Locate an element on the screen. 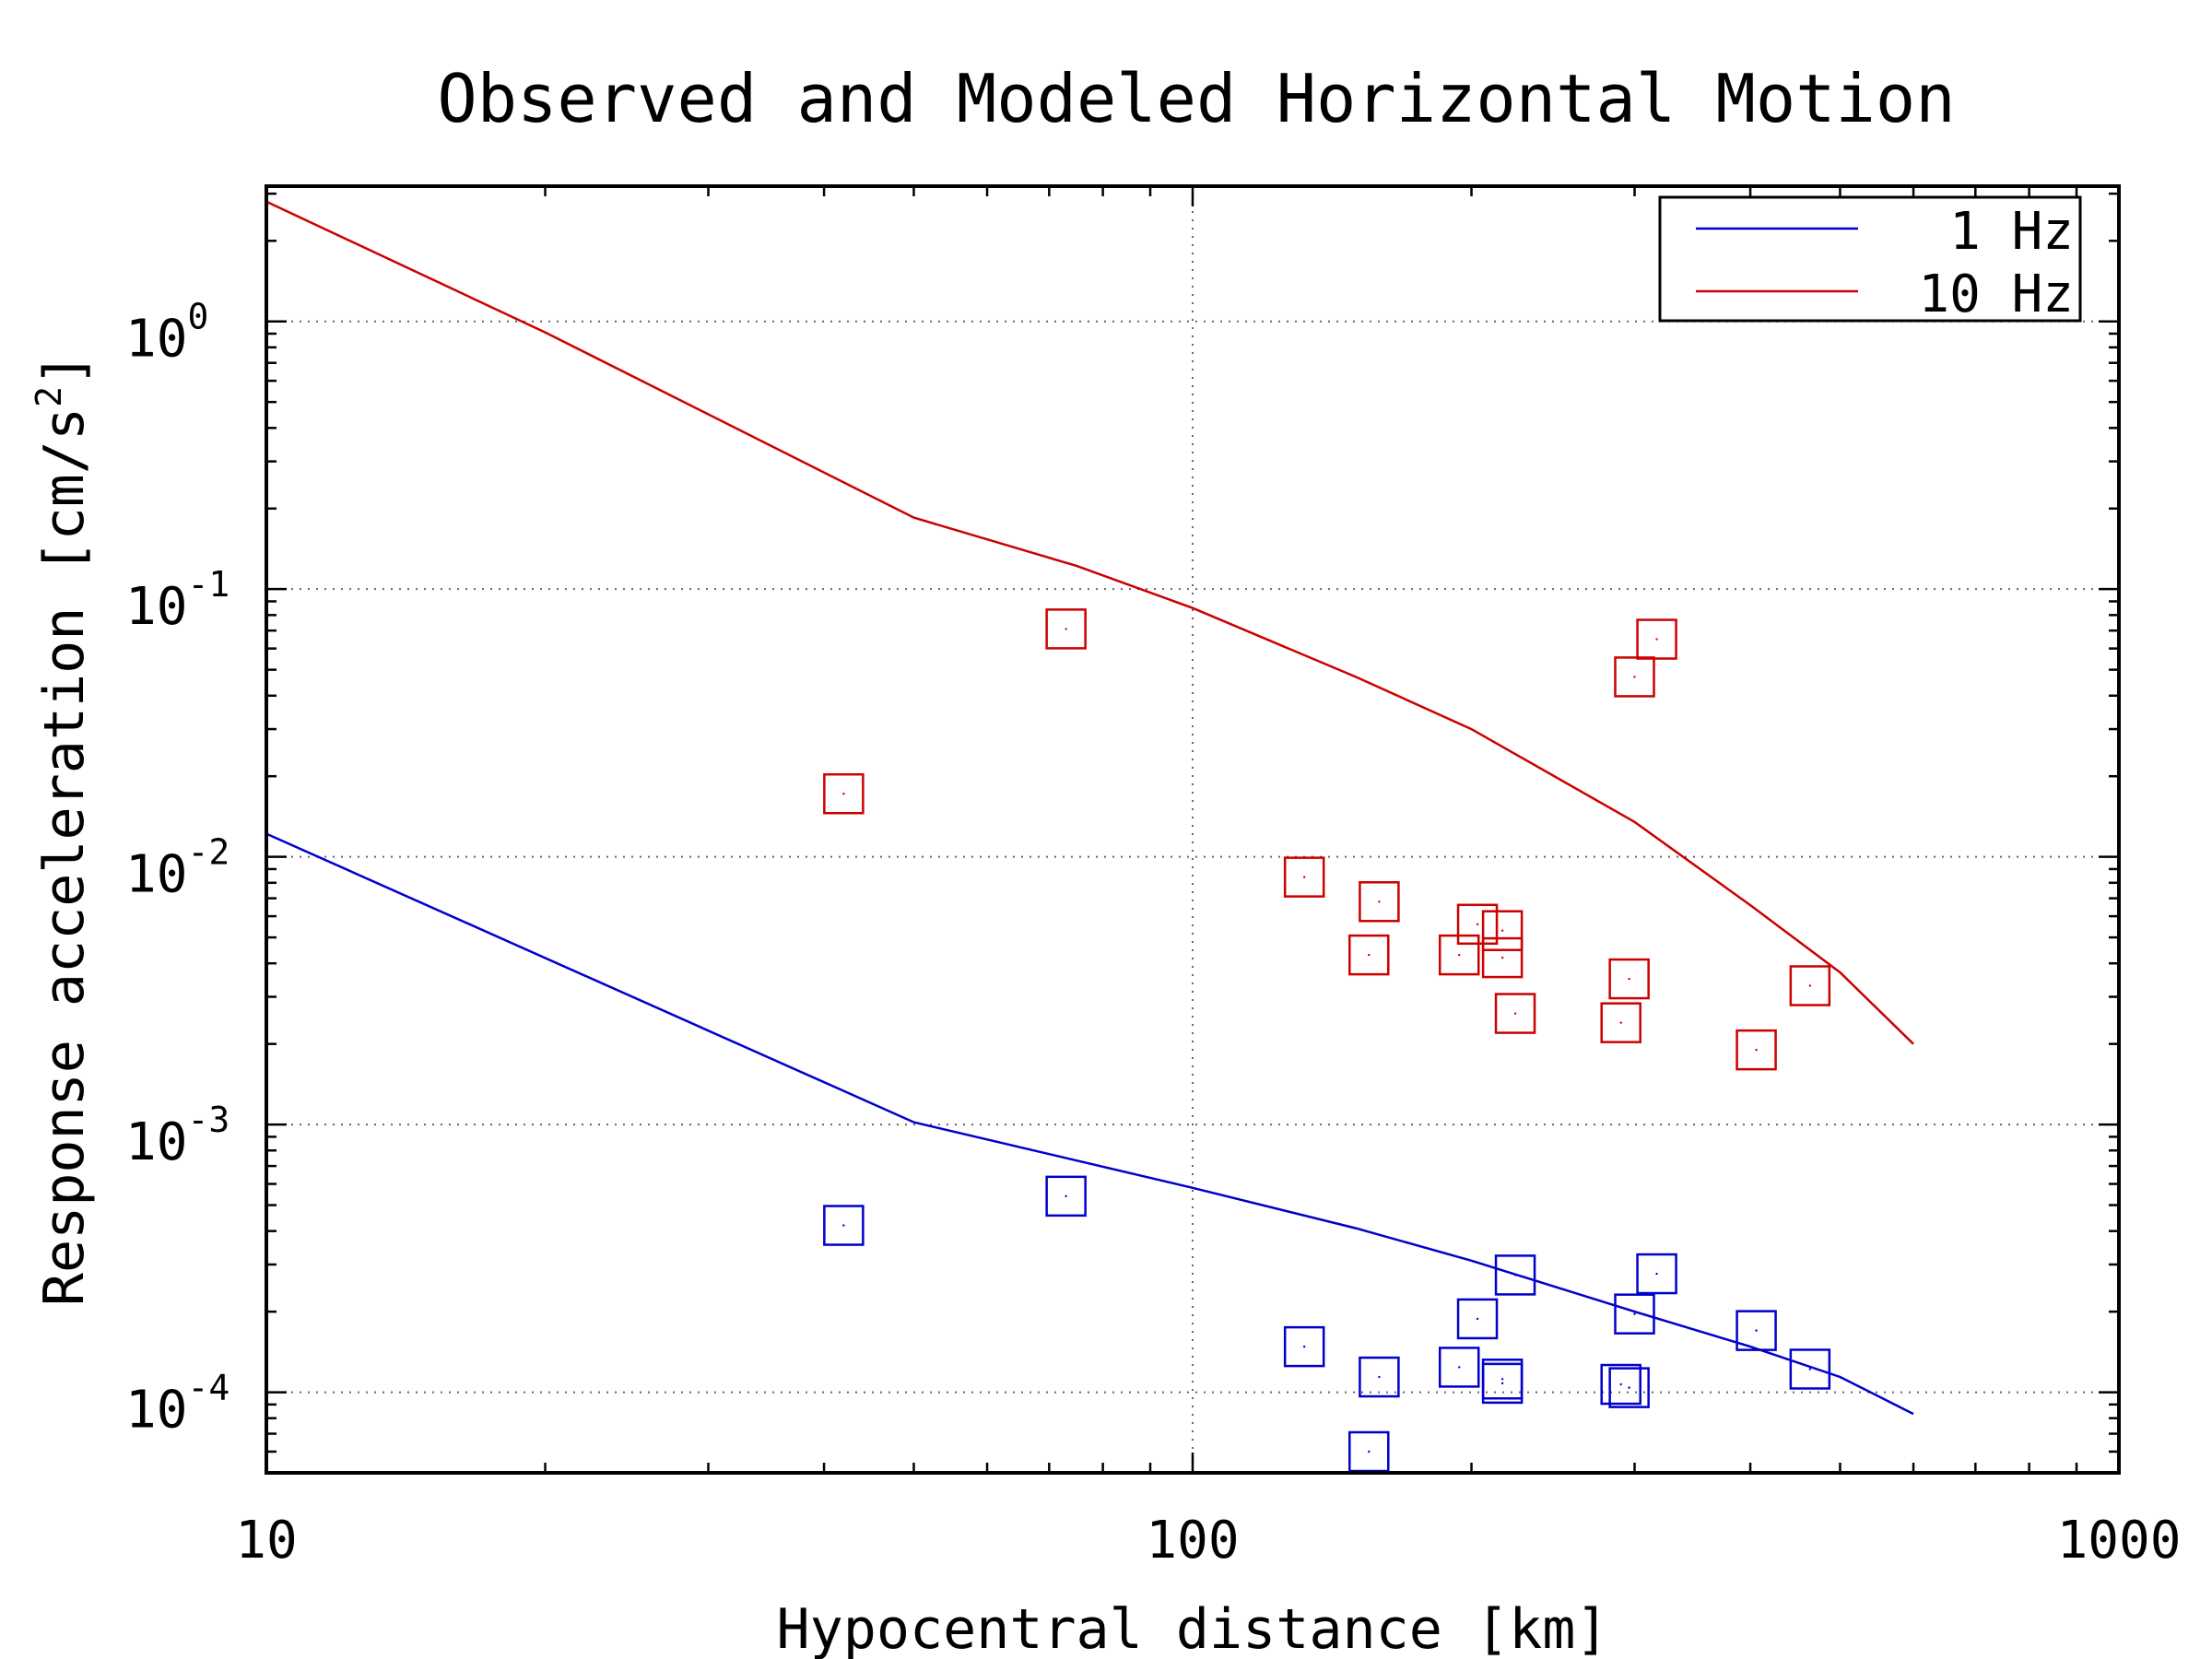 This screenshot has height=1659, width=2212. x-tick-labels: 10 100 1000 is located at coordinates (1208, 1541).